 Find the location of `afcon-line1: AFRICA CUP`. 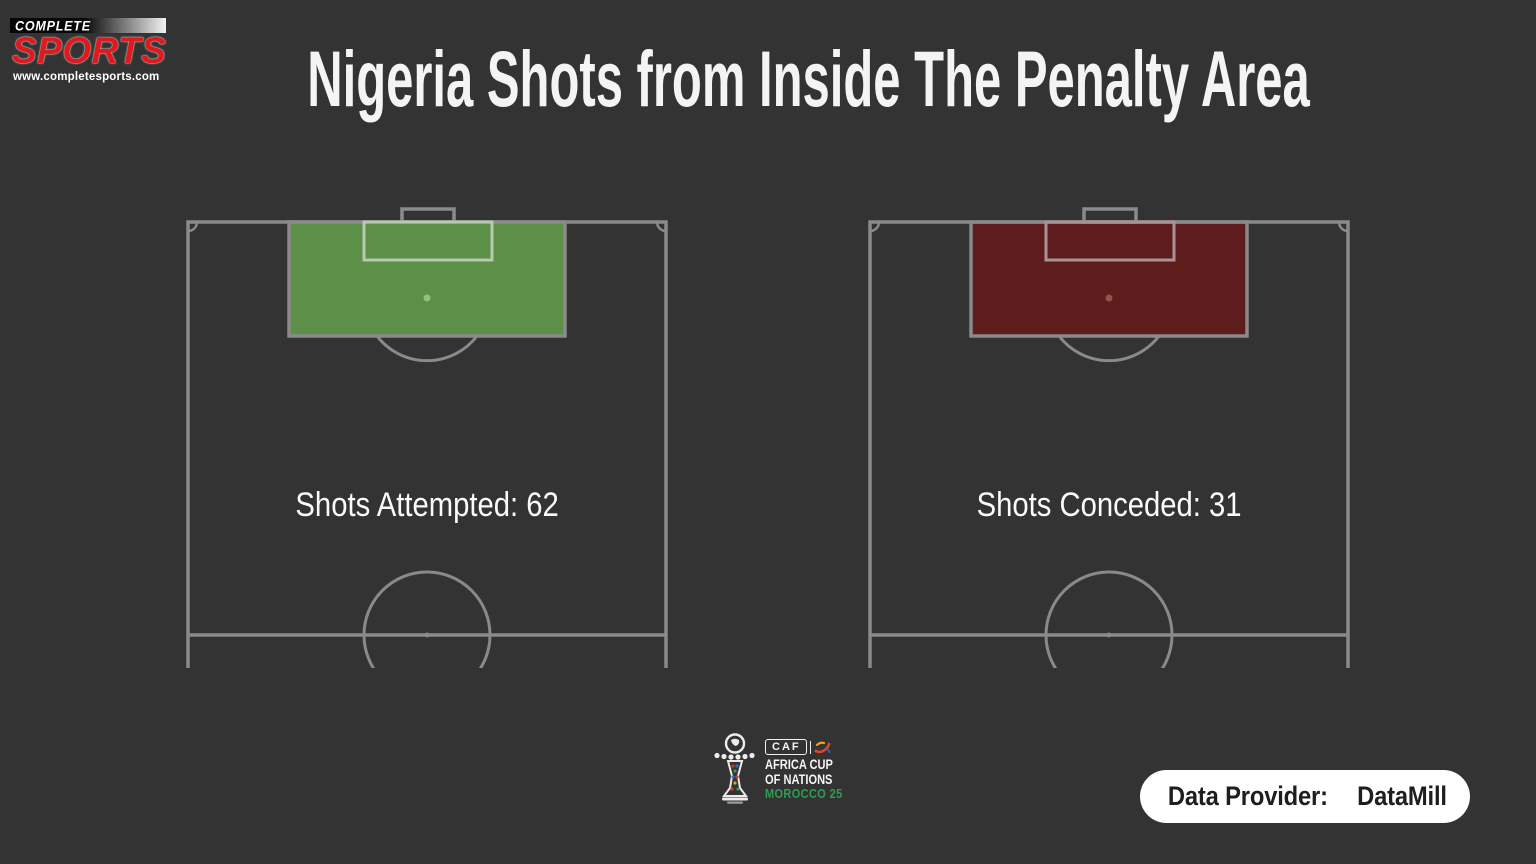

afcon-line1: AFRICA CUP is located at coordinates (799, 765).